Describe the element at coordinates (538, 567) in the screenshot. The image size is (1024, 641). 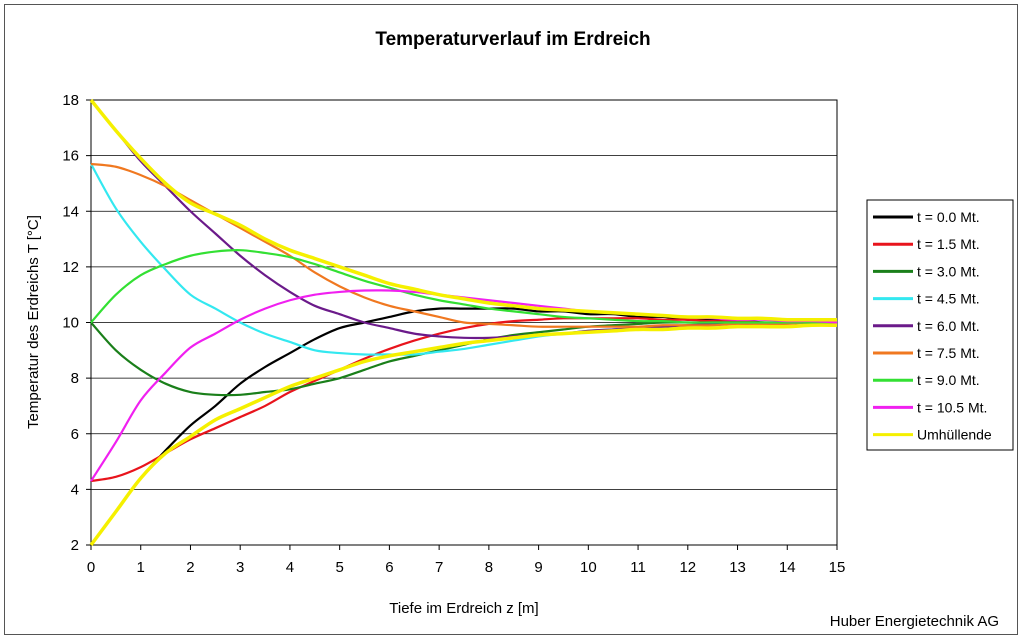
I see `x-tick-label: 9` at that location.